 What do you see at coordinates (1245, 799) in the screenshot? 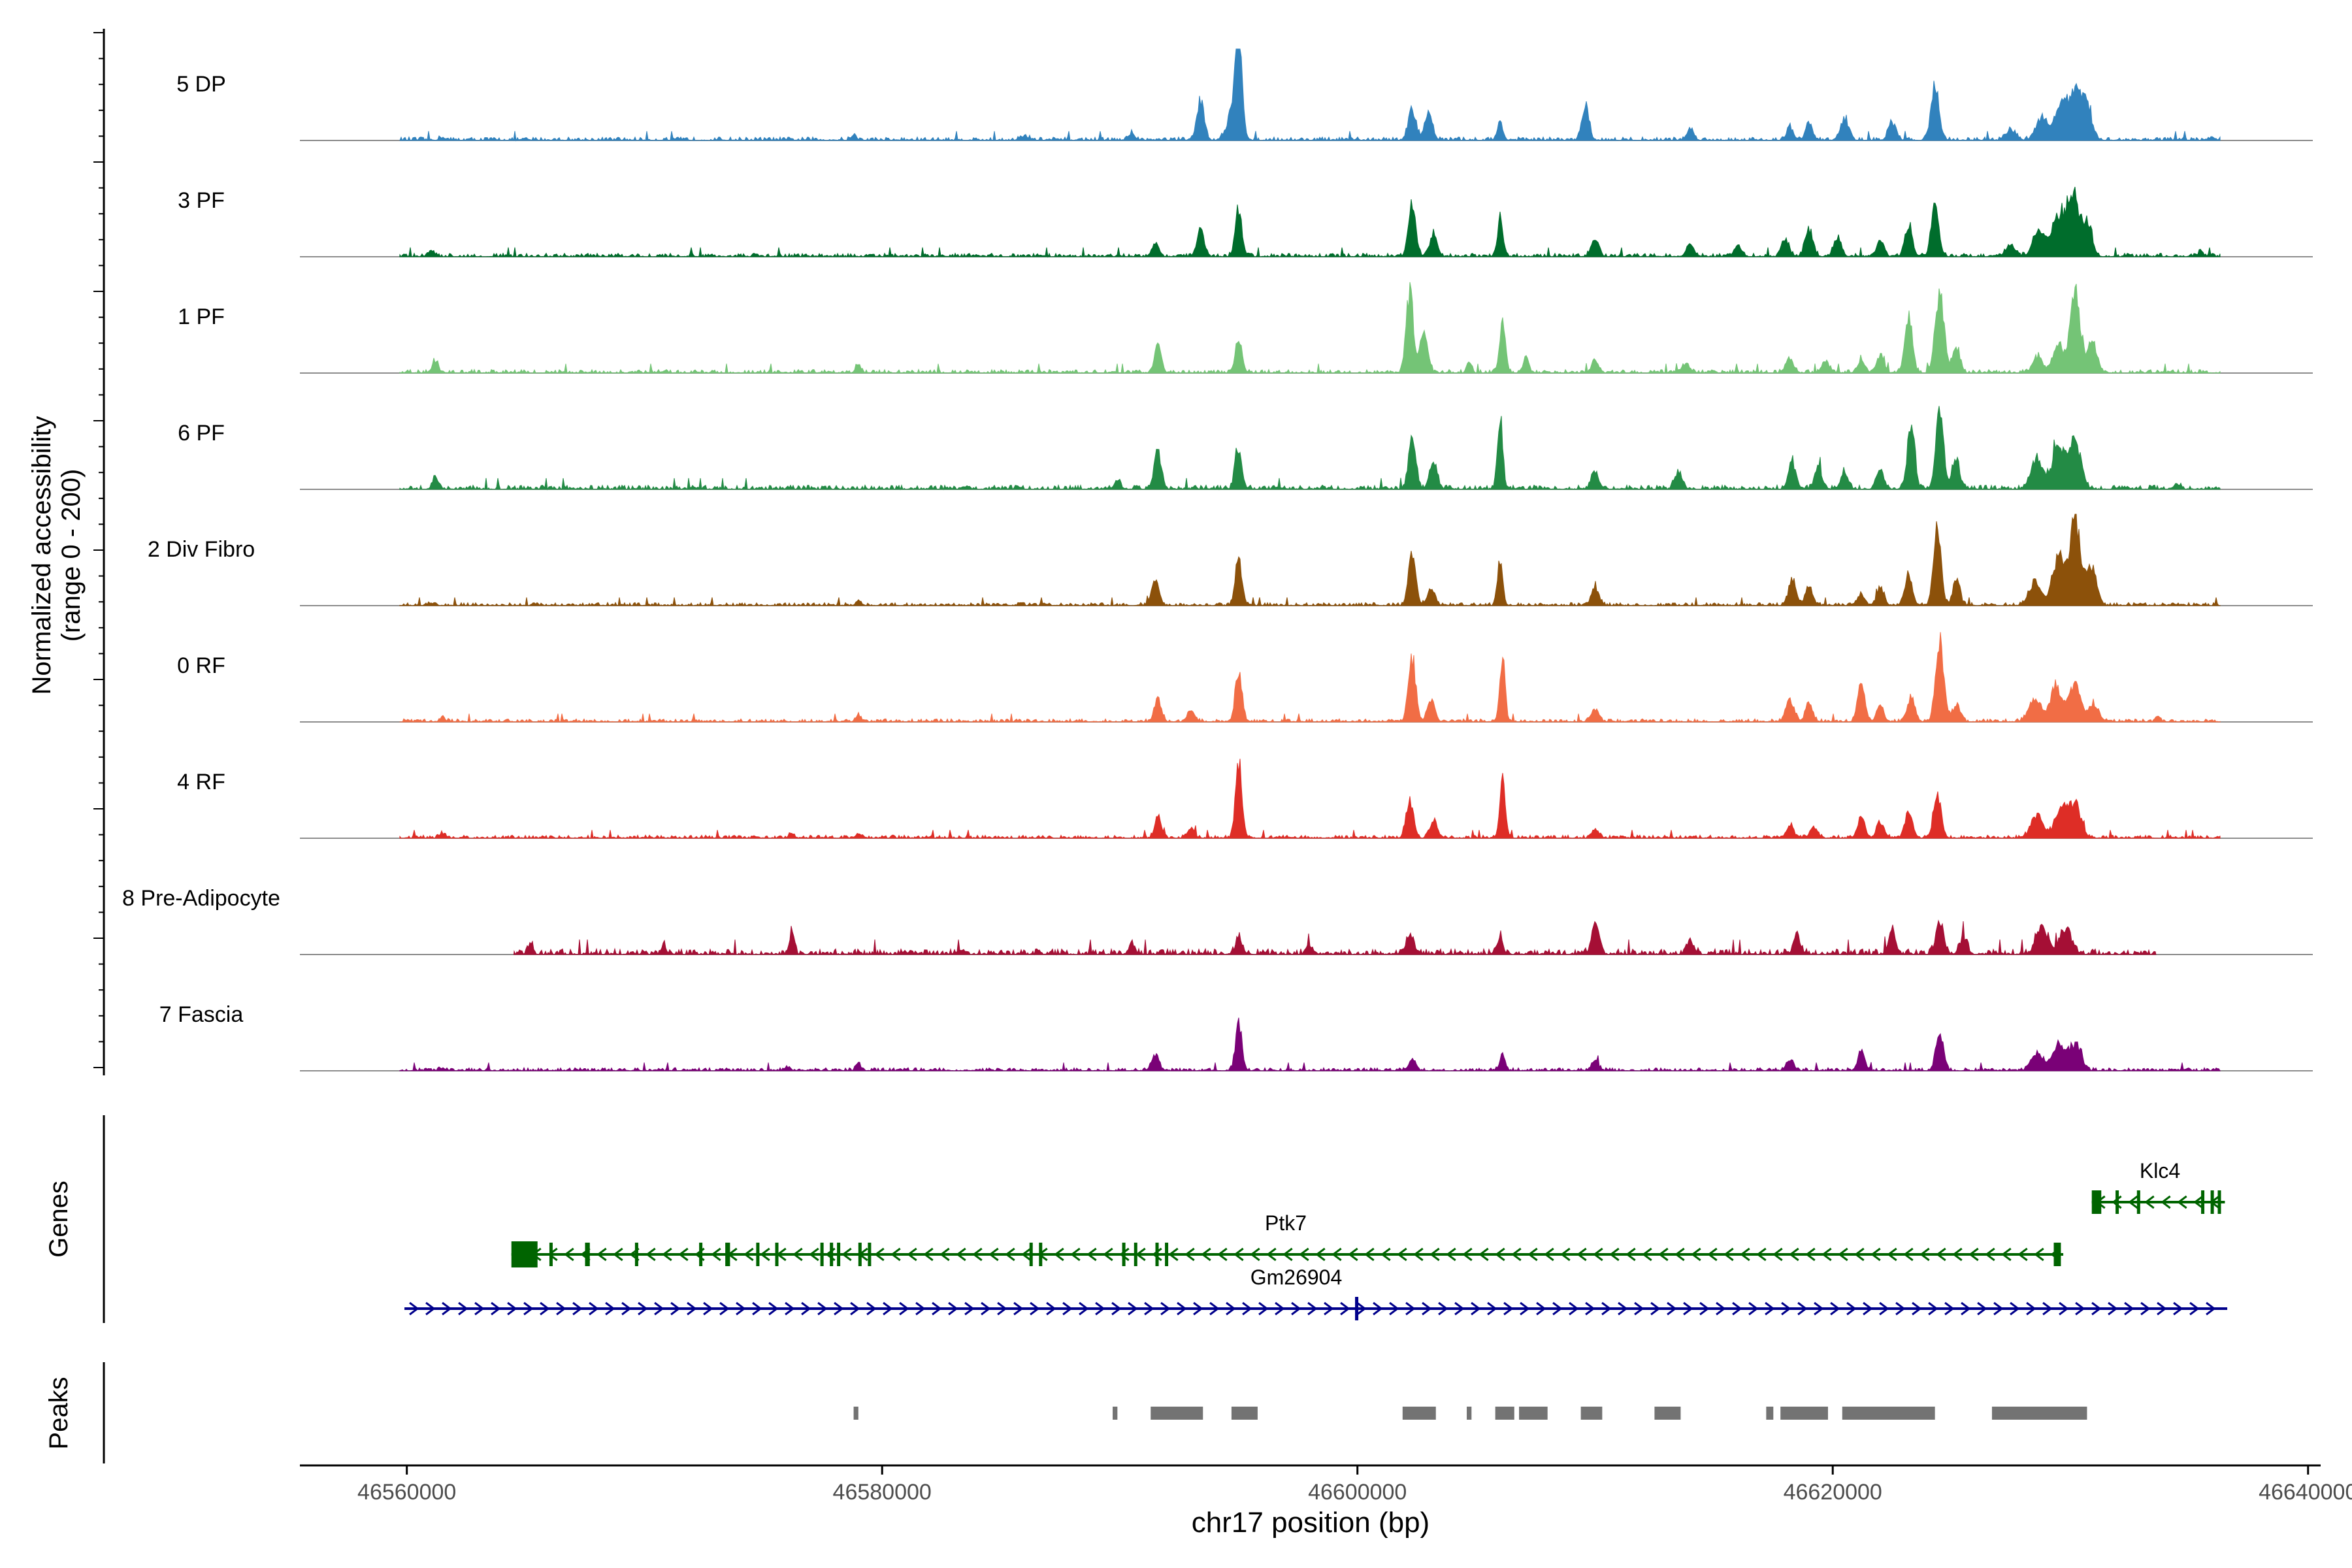
I see `track-4-rf: 4 RF` at bounding box center [1245, 799].